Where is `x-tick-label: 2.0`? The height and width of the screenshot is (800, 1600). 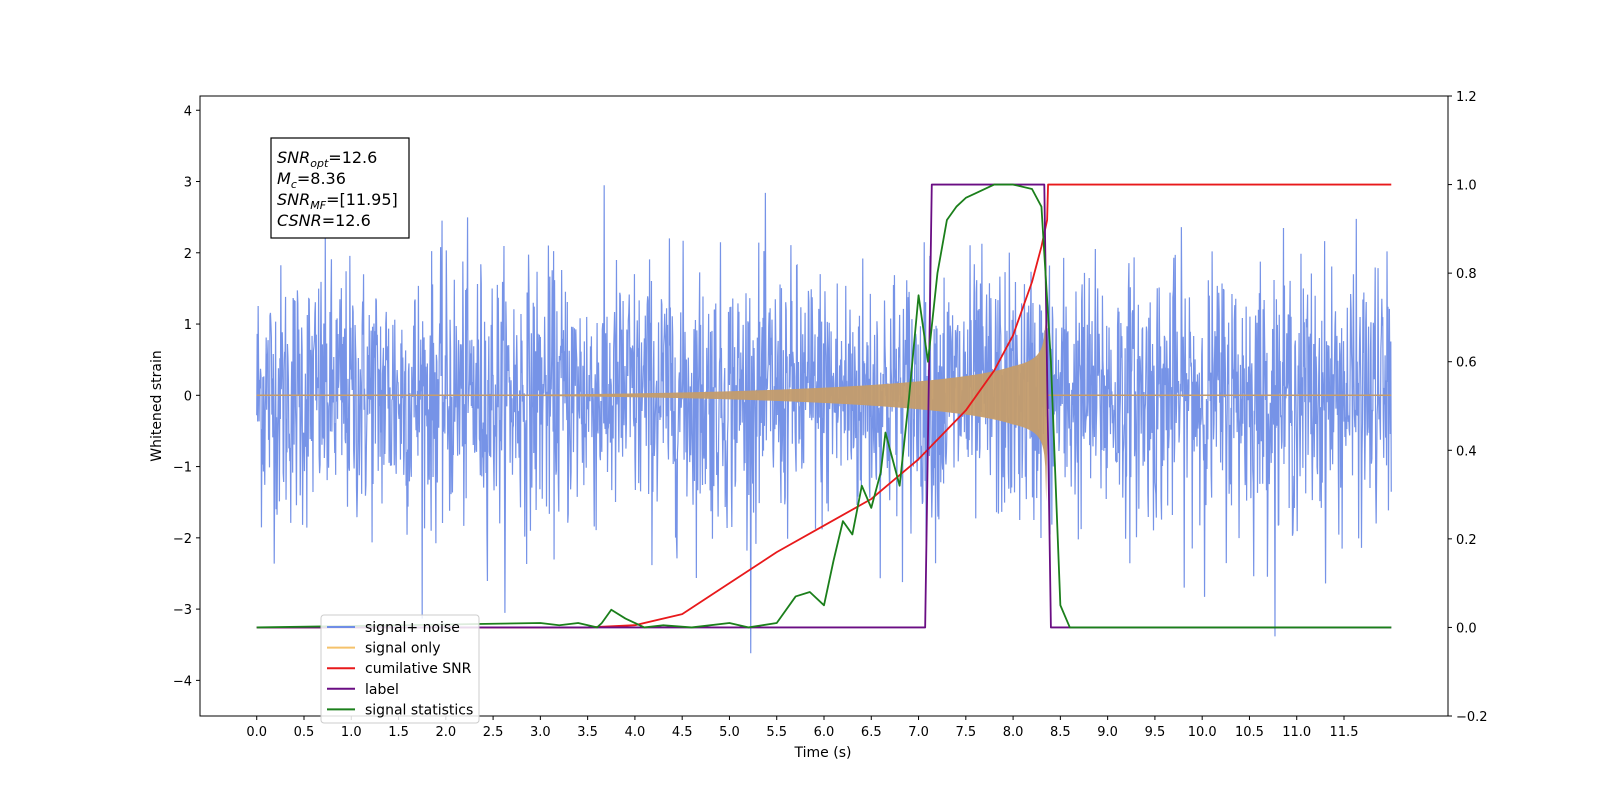 x-tick-label: 2.0 is located at coordinates (445, 732).